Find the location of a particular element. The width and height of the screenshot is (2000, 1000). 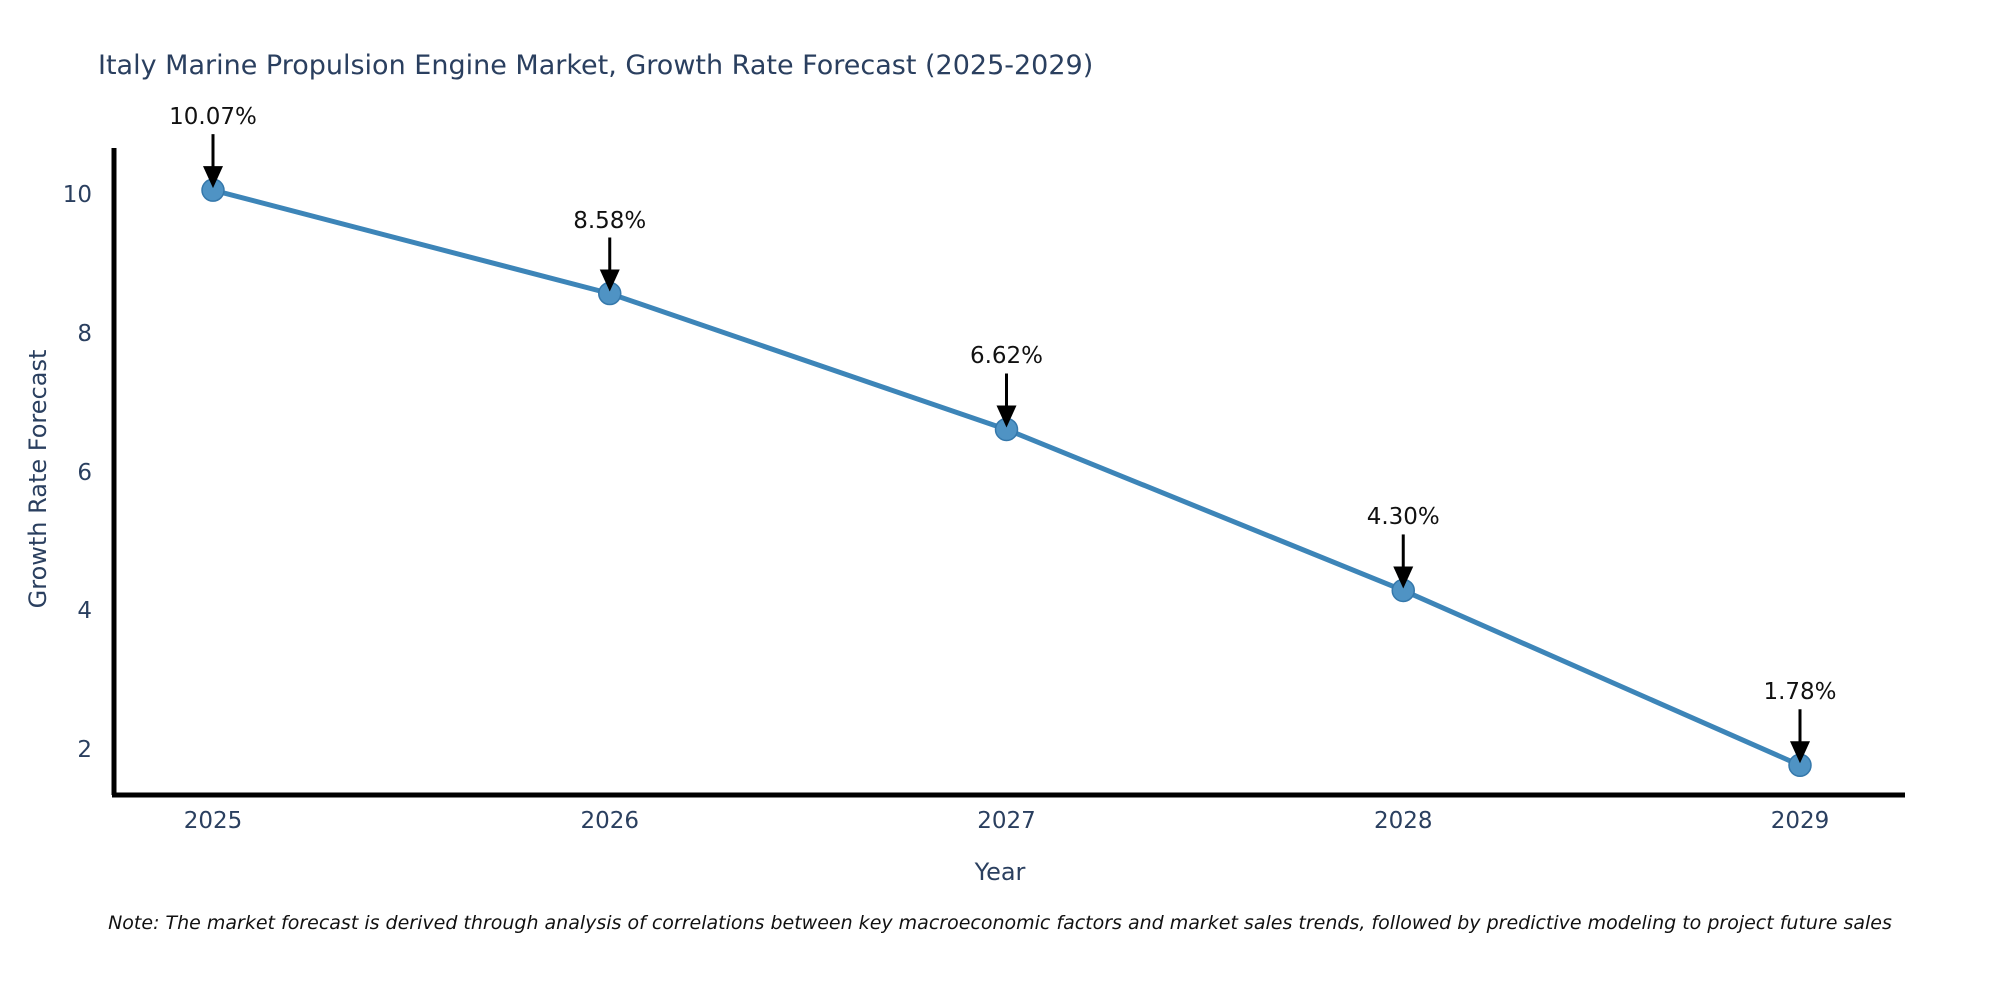

x-tick-label: 2027 is located at coordinates (1006, 821).